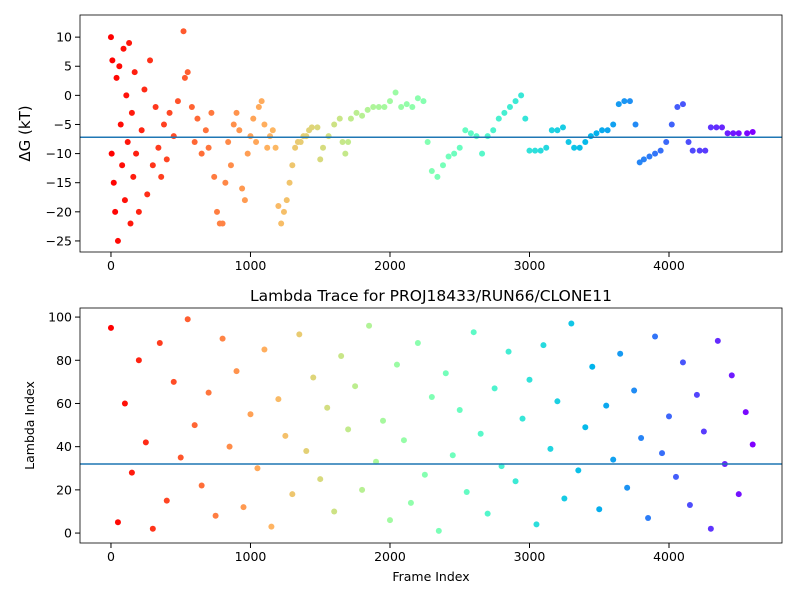 This screenshot has width=800, height=600. What do you see at coordinates (64, 489) in the screenshot?
I see `y-tick-label: 20` at bounding box center [64, 489].